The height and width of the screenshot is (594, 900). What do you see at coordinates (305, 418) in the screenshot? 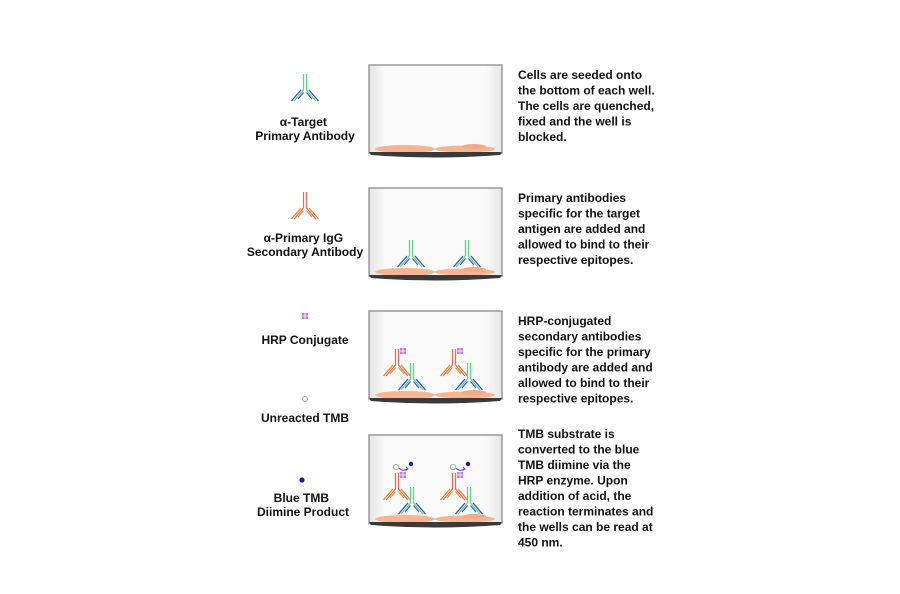
I see `unreacted-tmb-label: Unreacted TMB` at bounding box center [305, 418].